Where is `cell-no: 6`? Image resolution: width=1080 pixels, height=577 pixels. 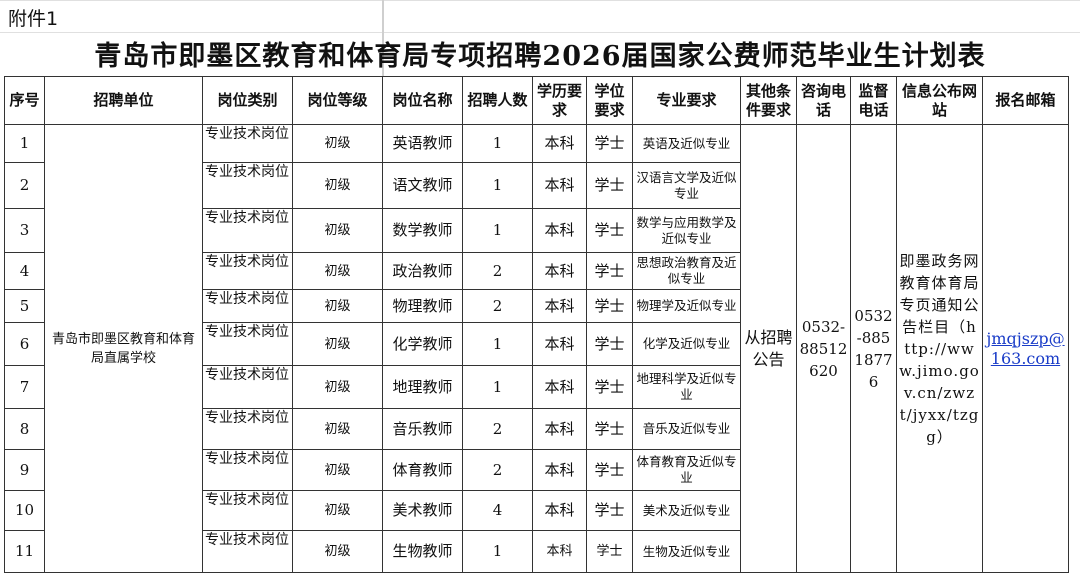
cell-no: 6 is located at coordinates (24, 344).